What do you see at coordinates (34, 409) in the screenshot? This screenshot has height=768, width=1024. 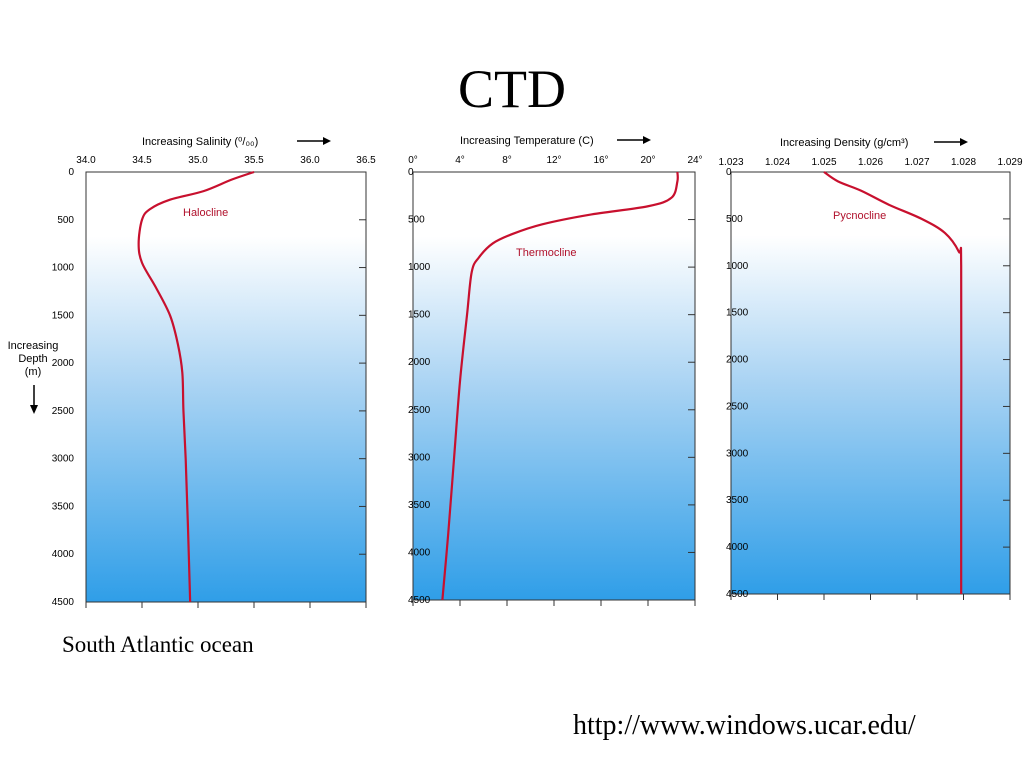 I see `depth-arrow-icon` at bounding box center [34, 409].